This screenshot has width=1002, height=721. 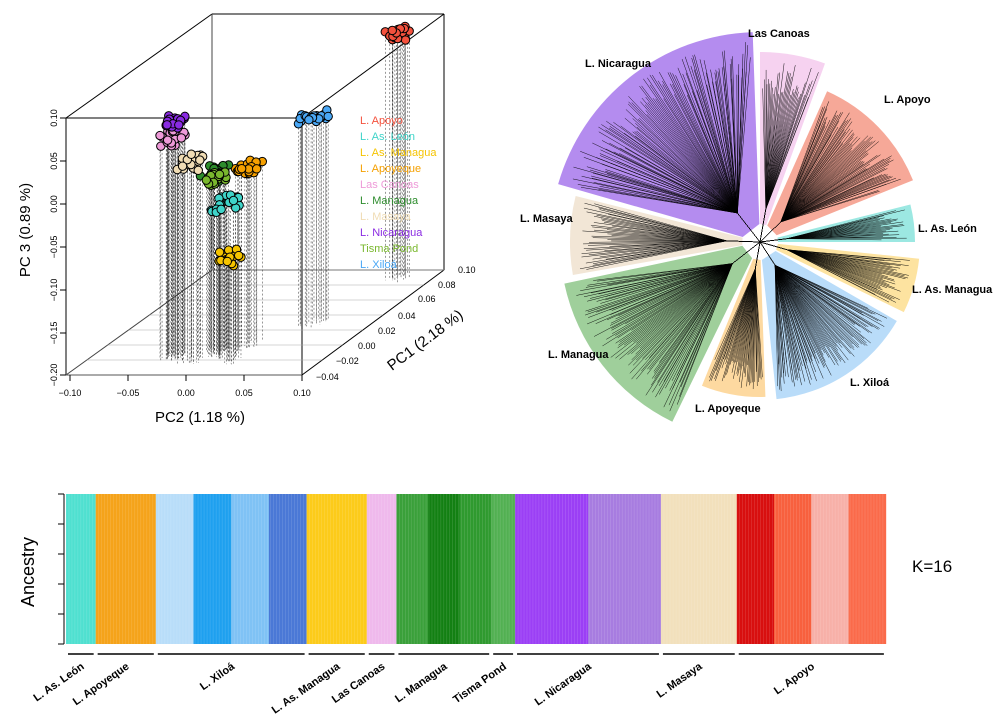 What do you see at coordinates (387, 331) in the screenshot?
I see `z-tick-label: 0.02` at bounding box center [387, 331].